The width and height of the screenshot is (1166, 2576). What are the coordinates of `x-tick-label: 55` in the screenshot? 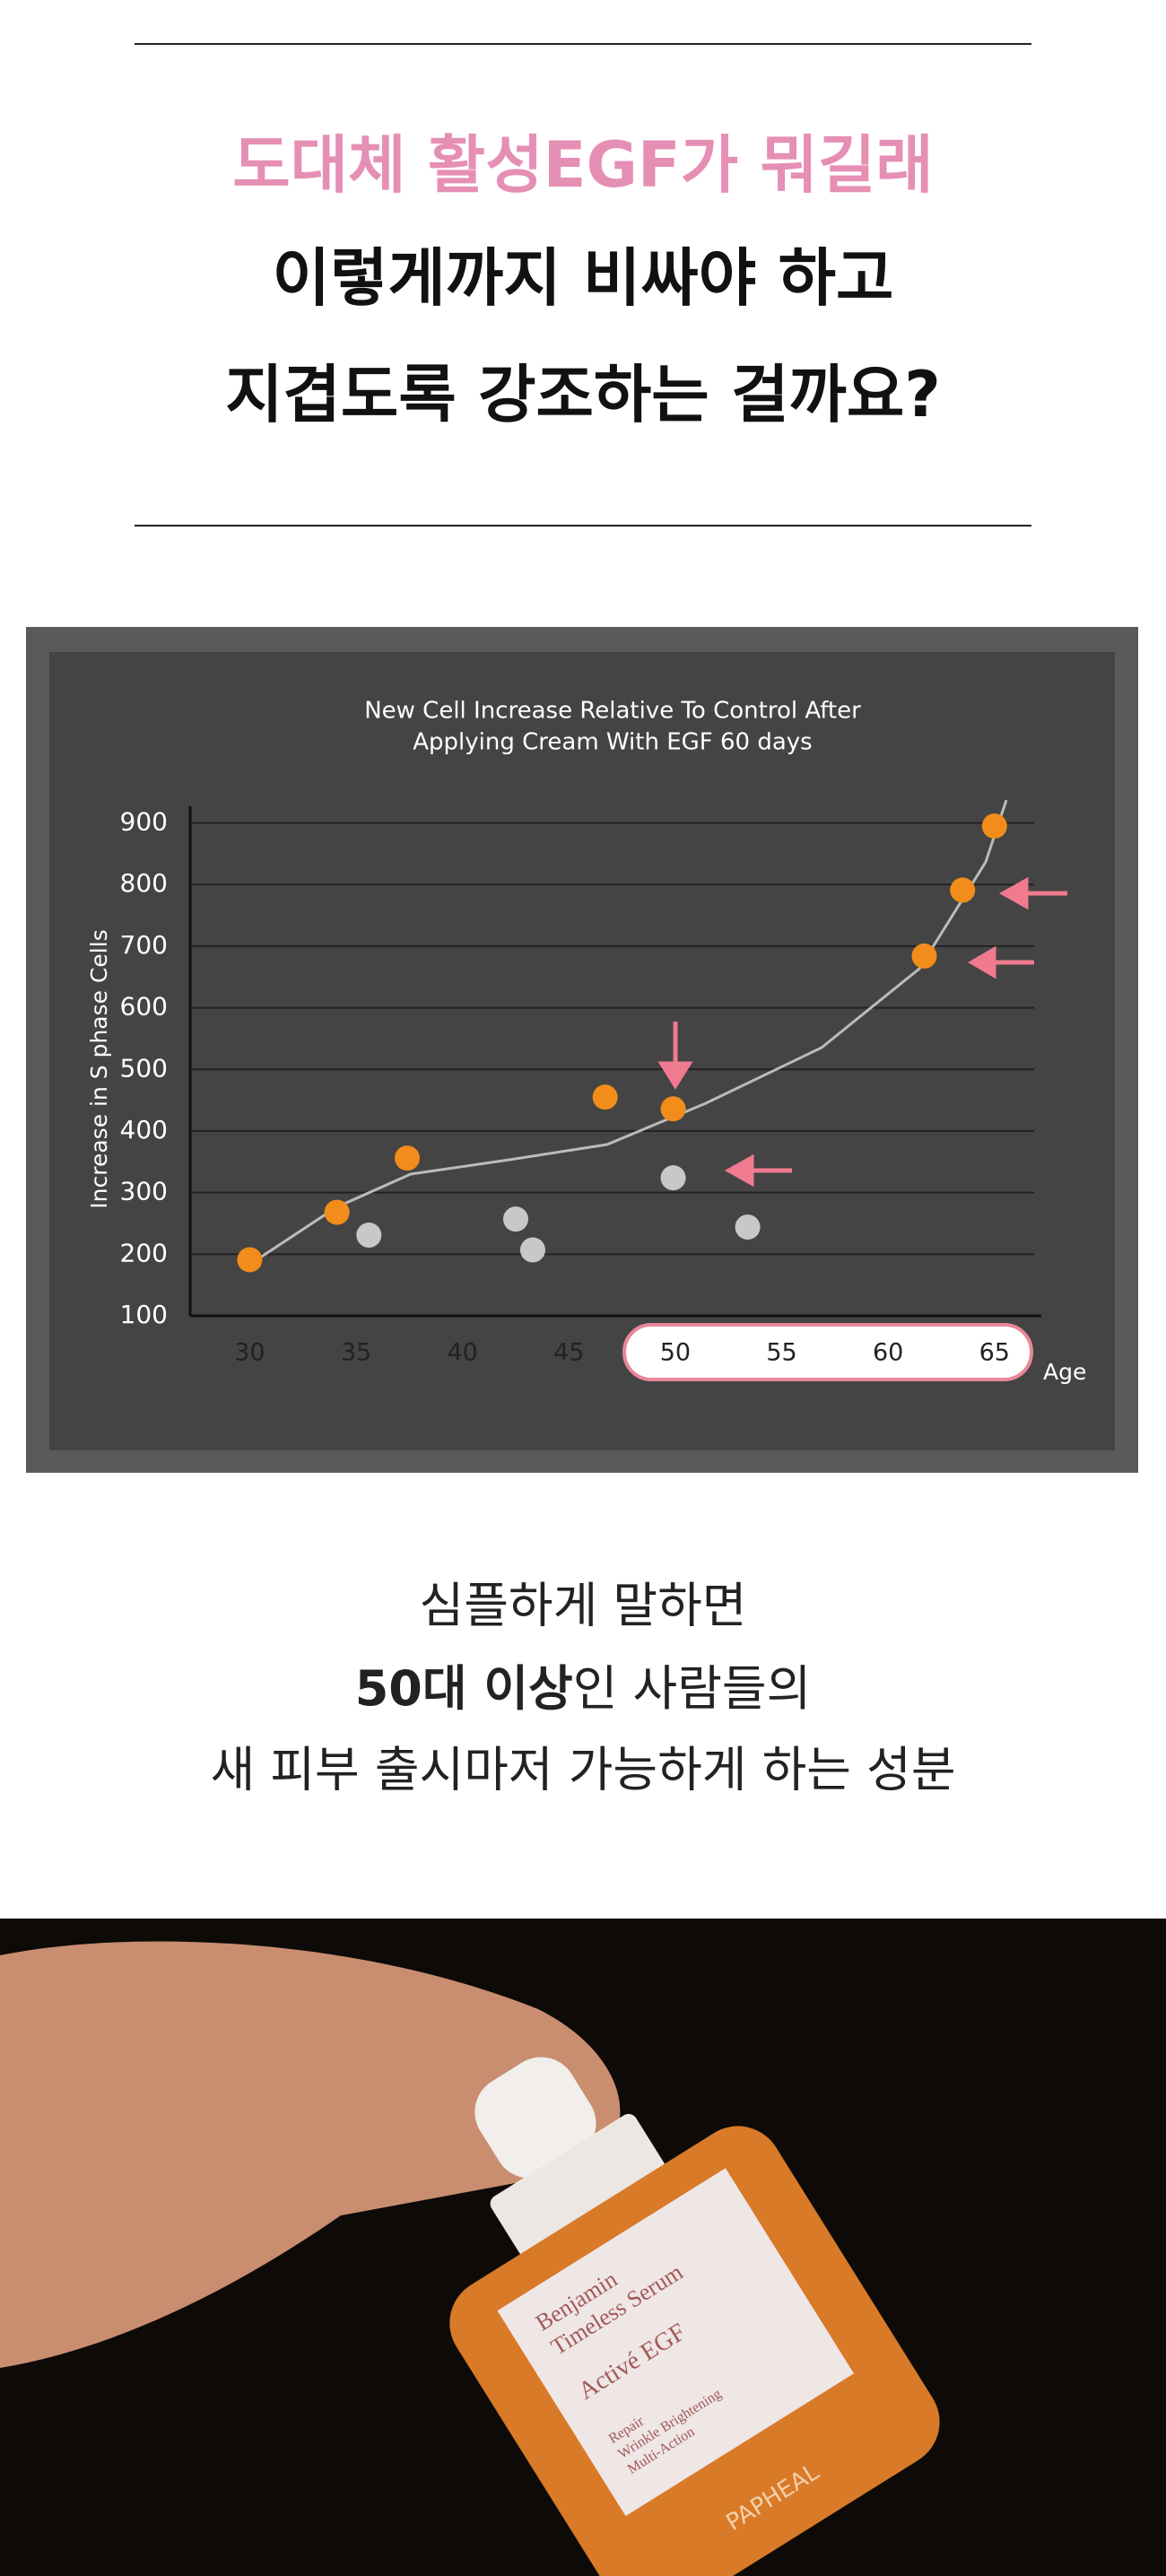 It's located at (781, 1353).